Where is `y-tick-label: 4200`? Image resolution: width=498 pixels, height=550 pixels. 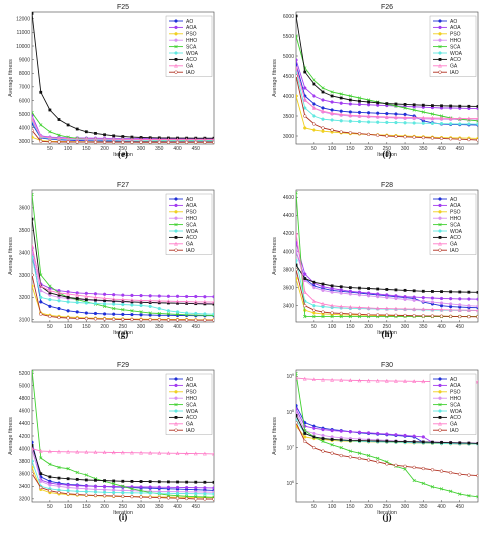 y-tick-label: 4200 is located at coordinates (24, 437).